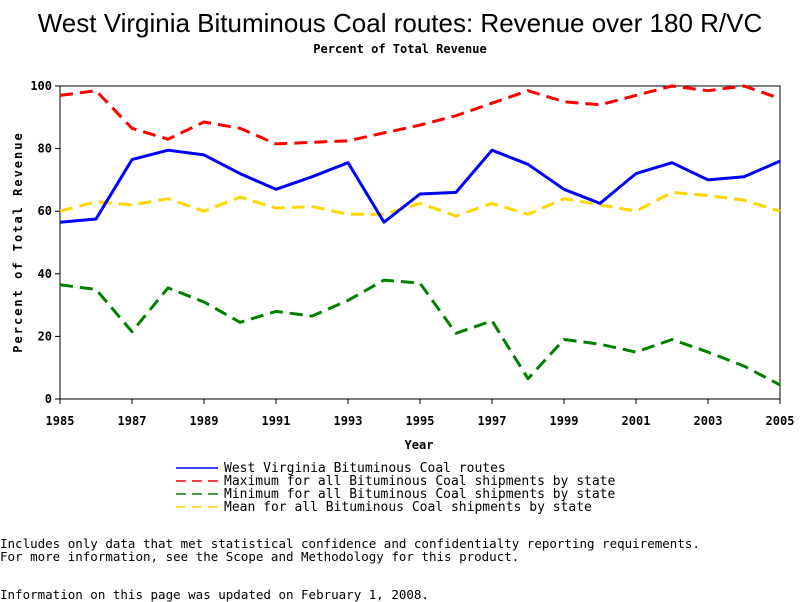 The width and height of the screenshot is (800, 602). What do you see at coordinates (492, 421) in the screenshot?
I see `x-tick-label: 1997` at bounding box center [492, 421].